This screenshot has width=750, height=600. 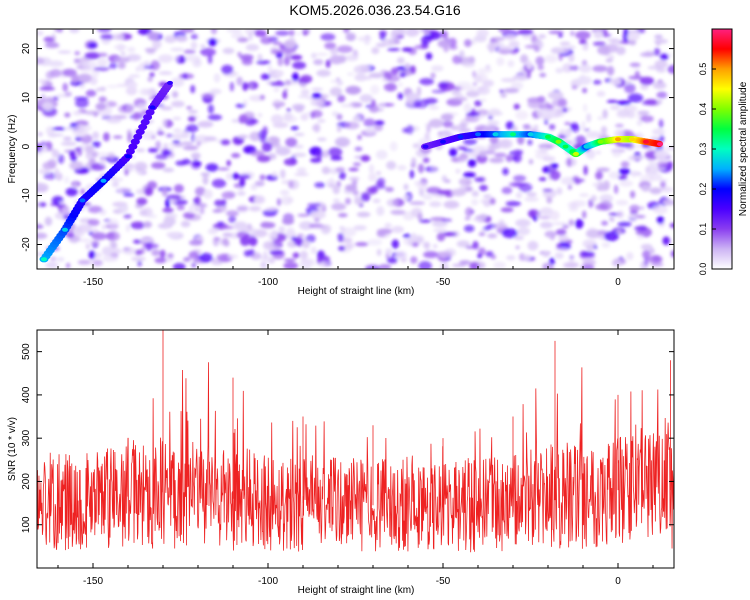 What do you see at coordinates (565, 146) in the screenshot?
I see `spectrogram-ridge-point` at bounding box center [565, 146].